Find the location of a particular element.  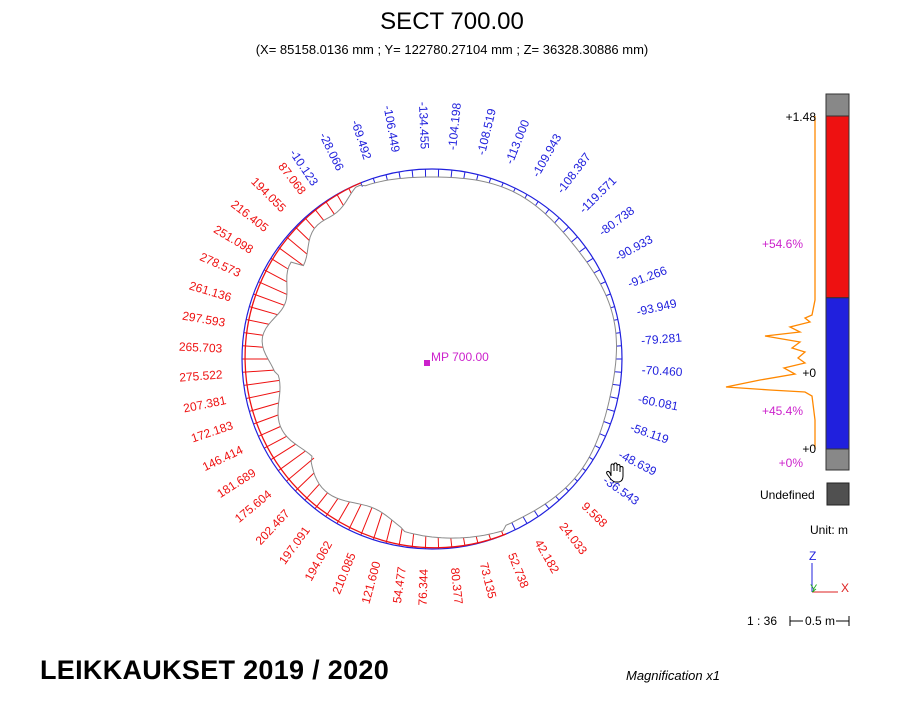

legend-over-range-swatch is located at coordinates (837, 105).